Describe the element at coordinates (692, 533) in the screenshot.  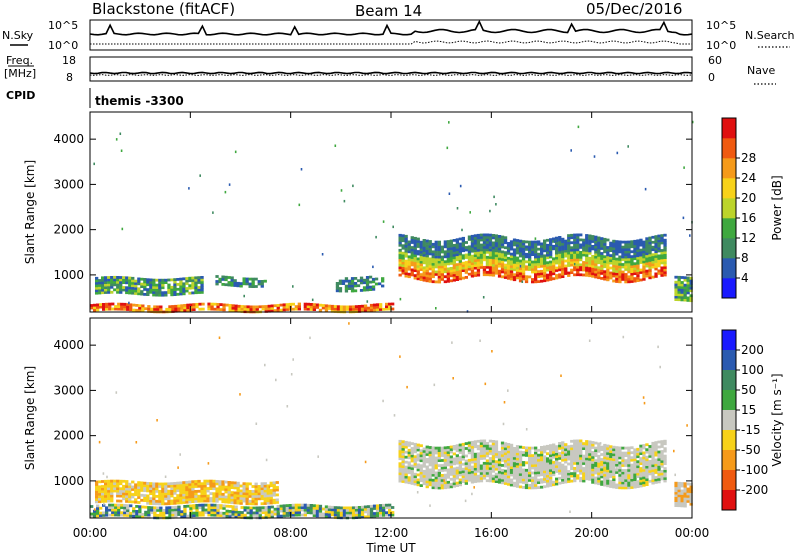
I see `x-tick-label: 00:00` at that location.